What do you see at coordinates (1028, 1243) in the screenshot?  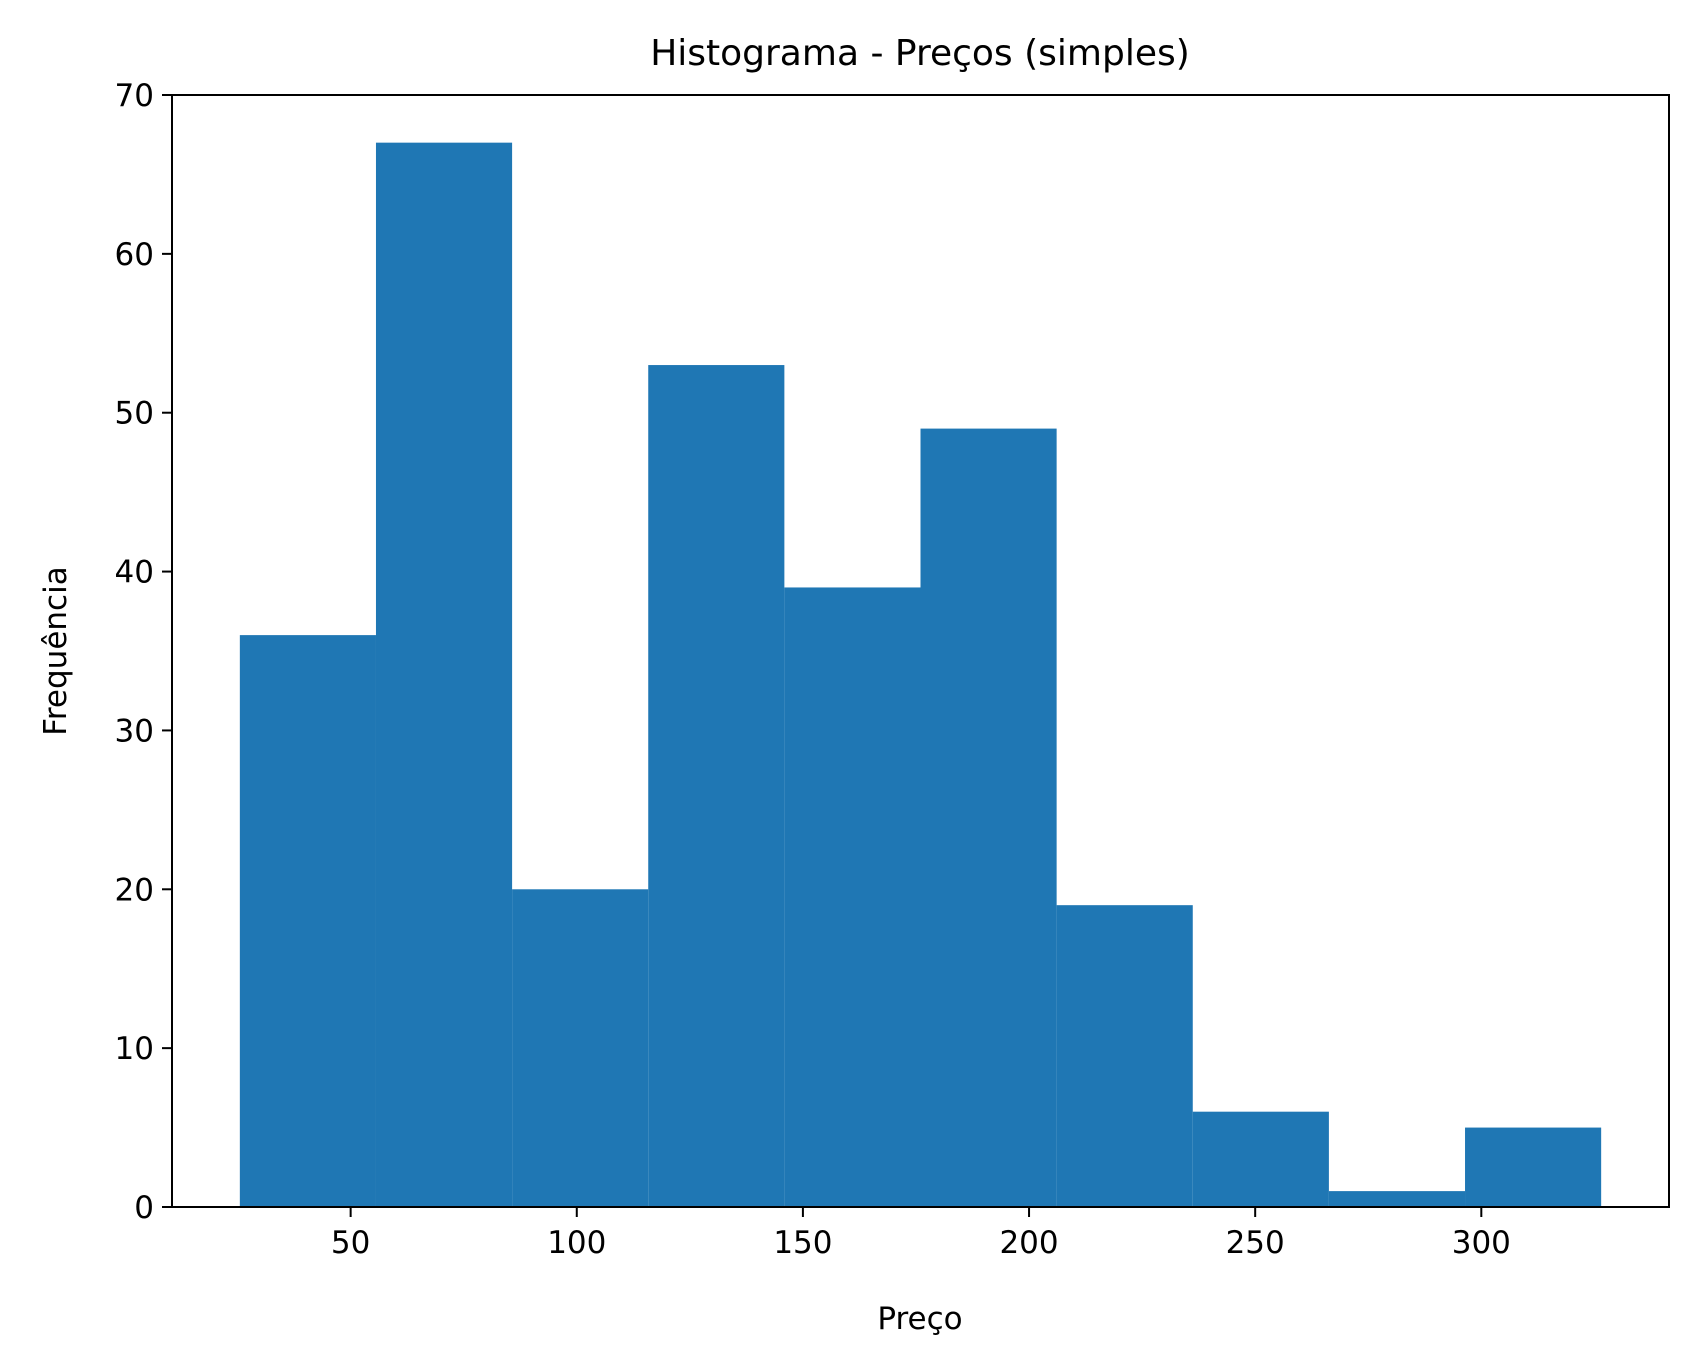 I see `x-tick-label-4: 200` at bounding box center [1028, 1243].